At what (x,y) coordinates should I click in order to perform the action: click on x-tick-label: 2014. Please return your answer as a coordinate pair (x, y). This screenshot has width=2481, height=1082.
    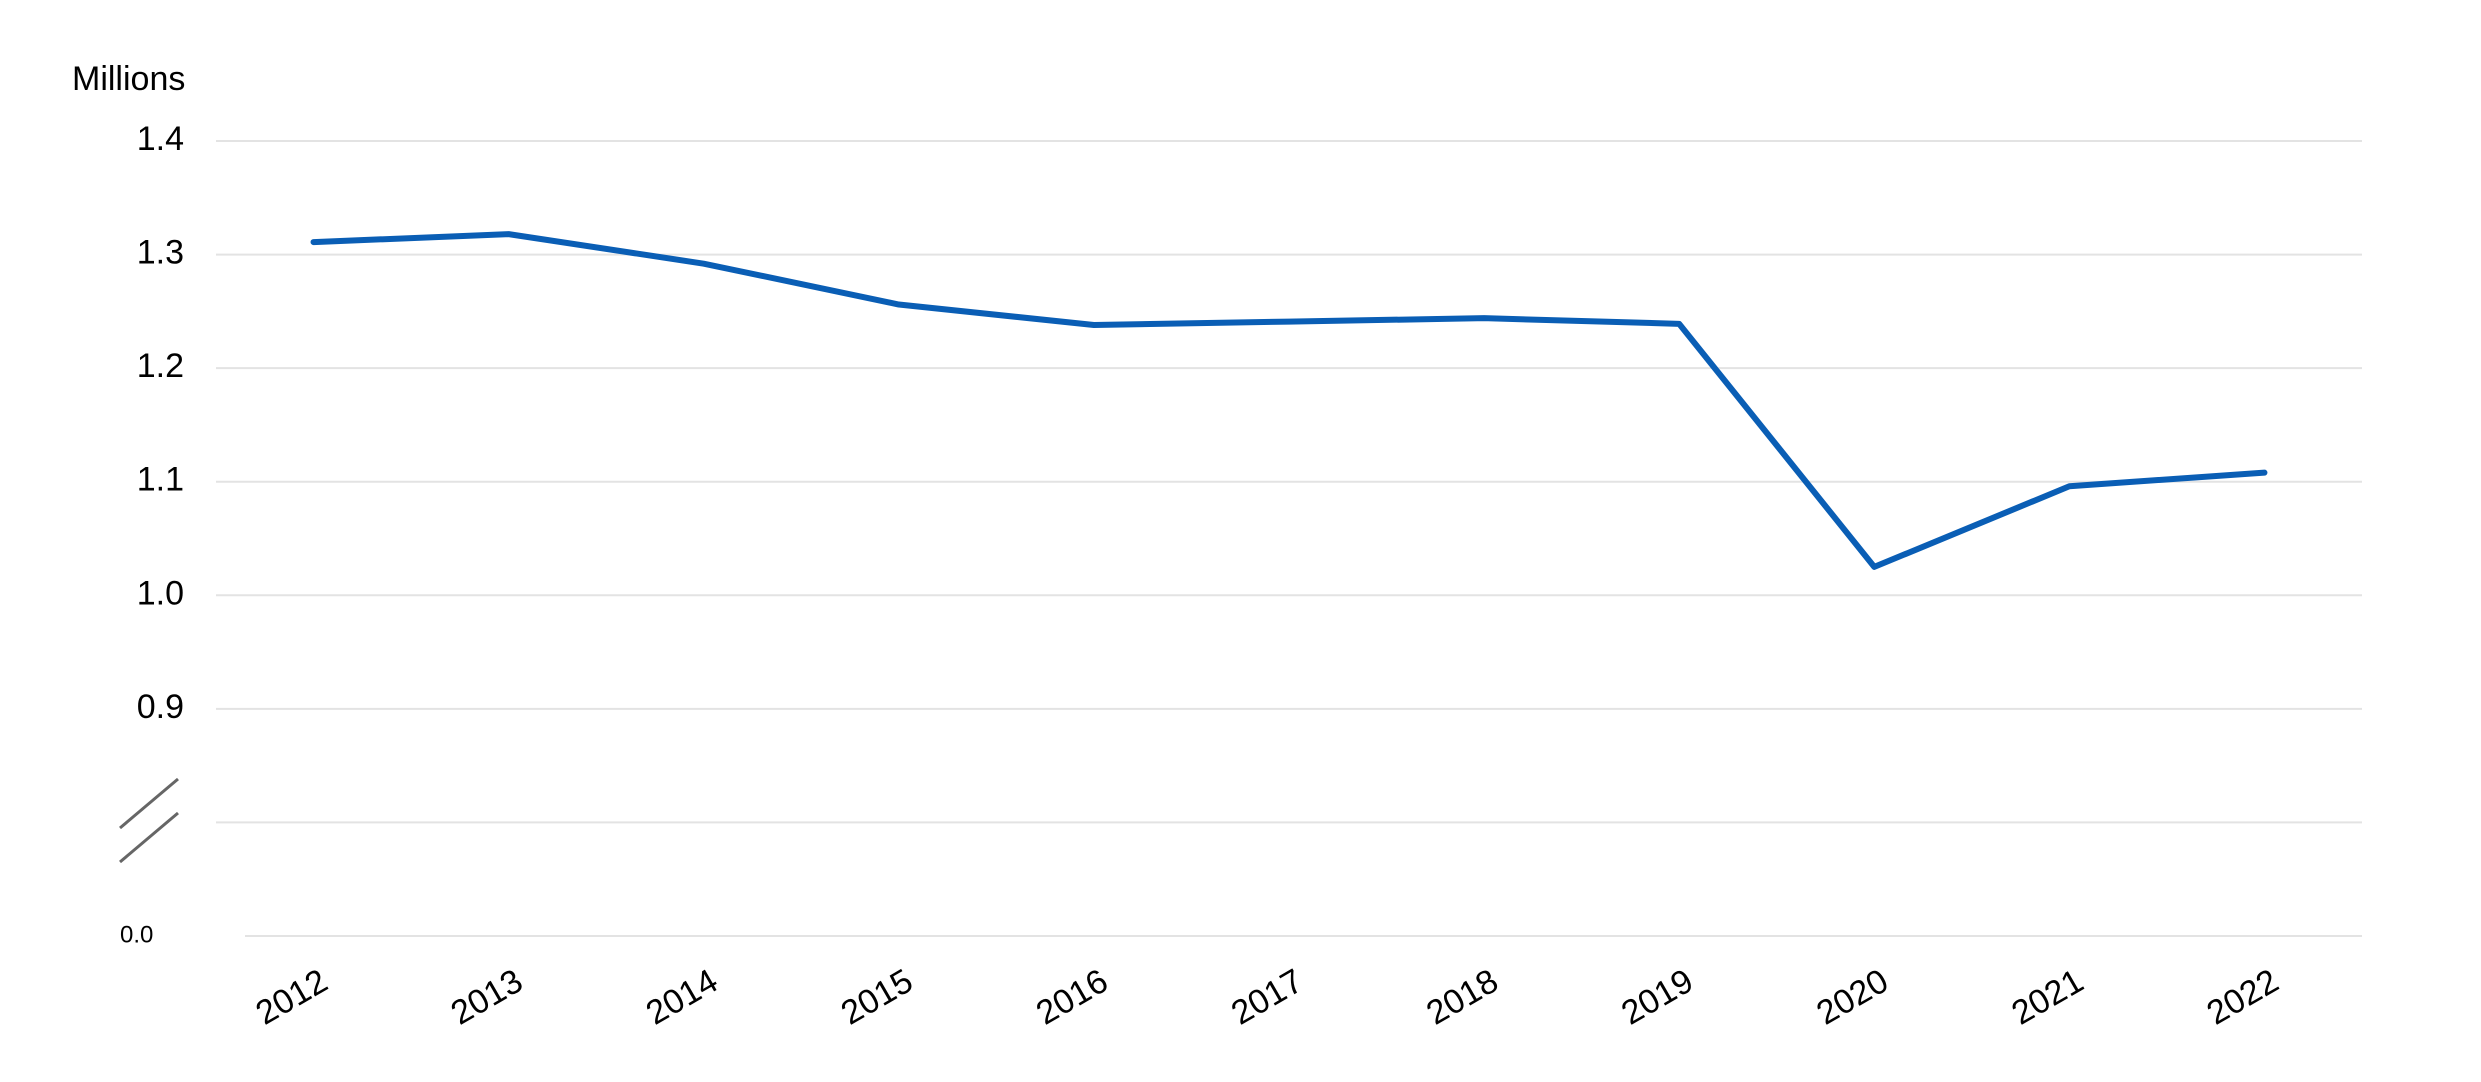
    Looking at the image, I should click on (682, 997).